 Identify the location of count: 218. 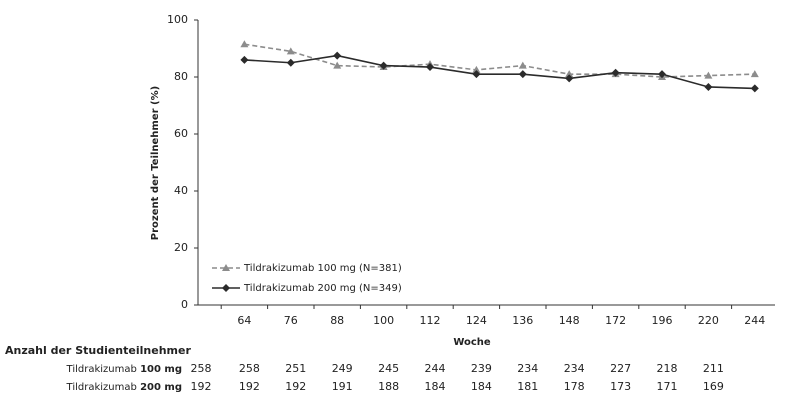
(667, 368).